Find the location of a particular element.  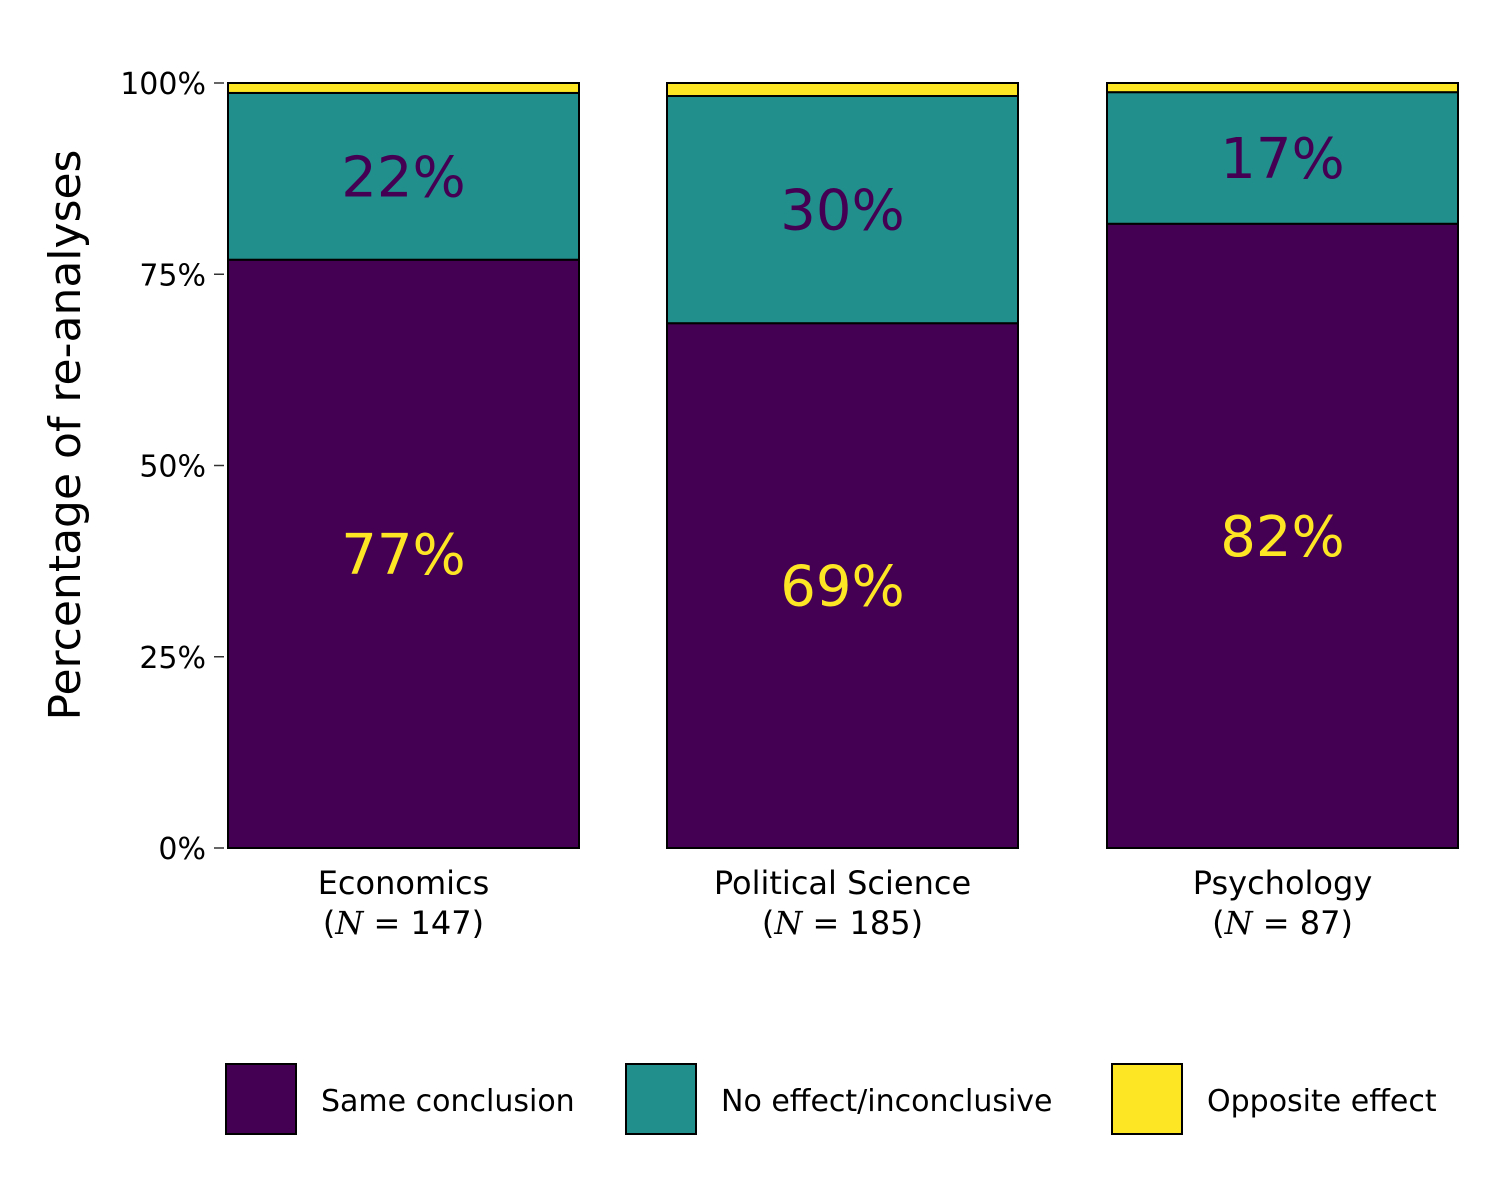

y-tick-label: 25% is located at coordinates (172, 658).